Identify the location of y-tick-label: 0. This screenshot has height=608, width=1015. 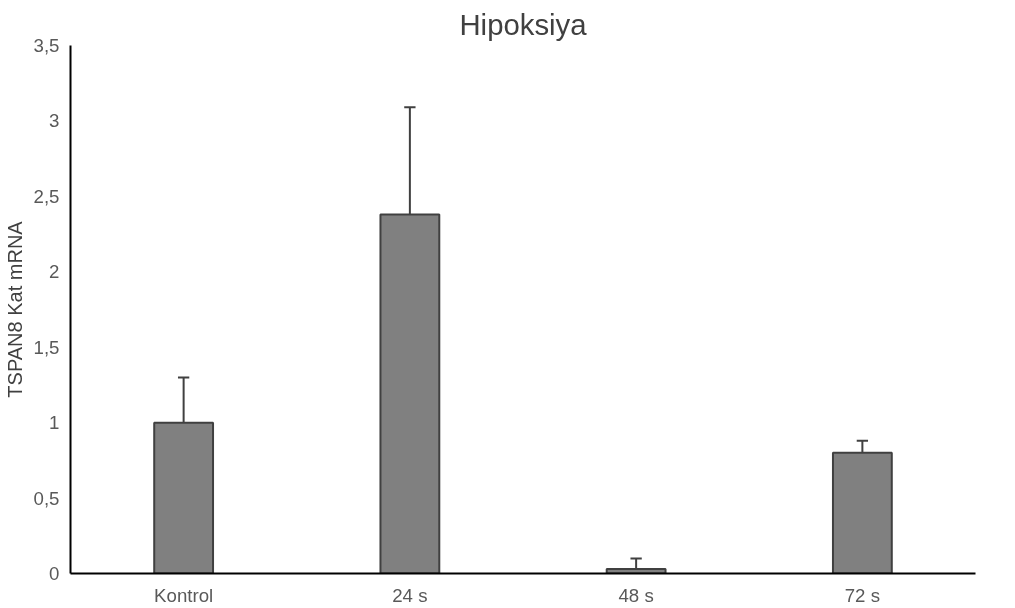
(54, 573).